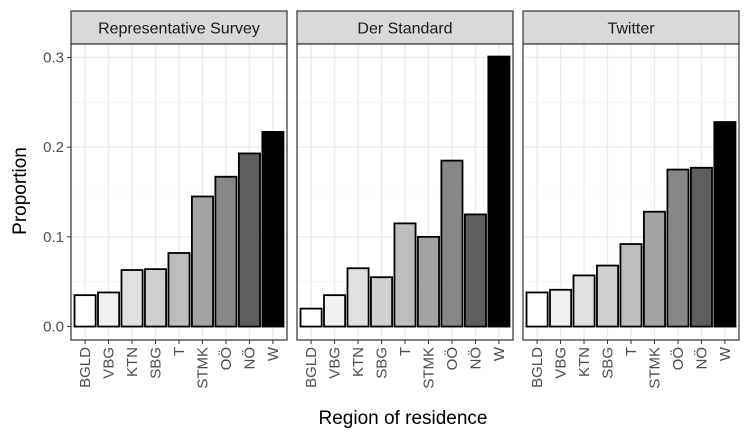 This screenshot has height=440, width=747. I want to click on facet-strip-label: Twitter, so click(631, 29).